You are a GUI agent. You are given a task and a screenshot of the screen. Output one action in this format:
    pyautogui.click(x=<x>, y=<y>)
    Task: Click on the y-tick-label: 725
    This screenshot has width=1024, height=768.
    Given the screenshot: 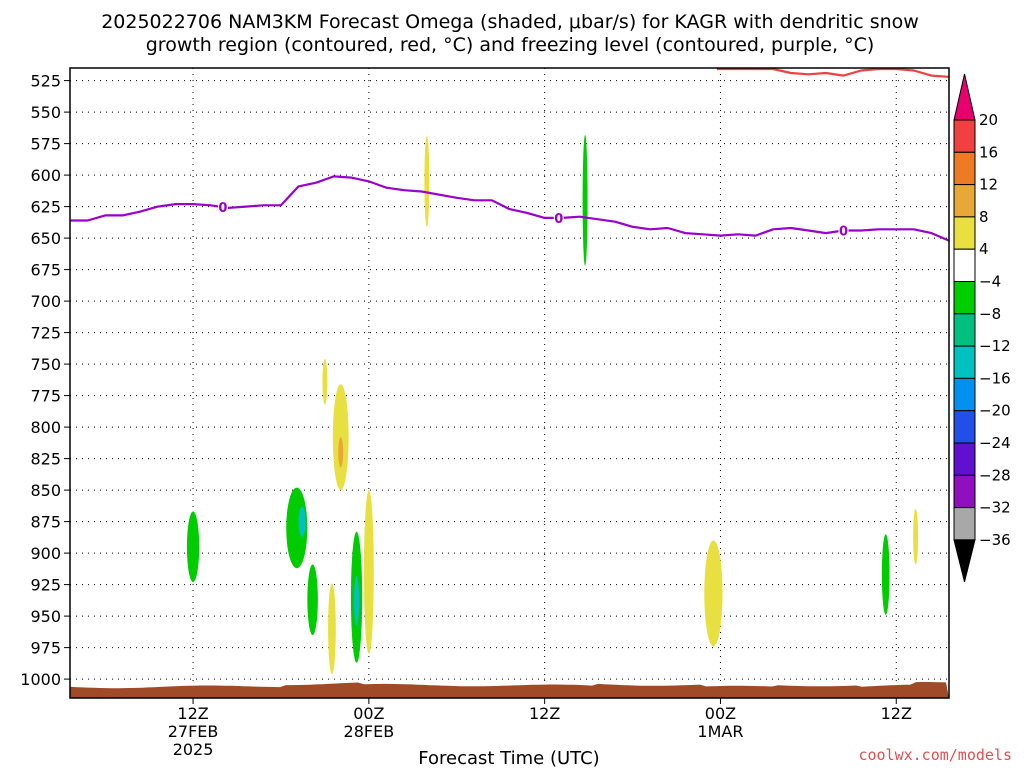 What is the action you would take?
    pyautogui.click(x=45, y=333)
    